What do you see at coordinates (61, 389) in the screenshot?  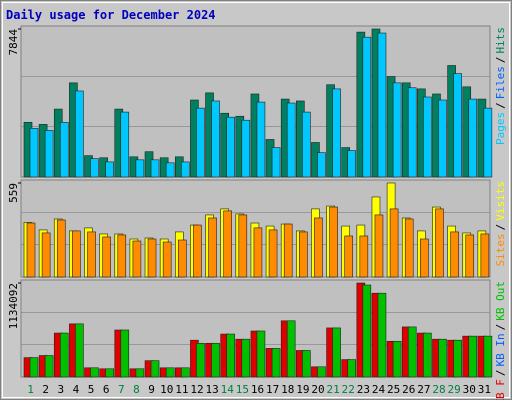 I see `x-tick-label: 3` at bounding box center [61, 389].